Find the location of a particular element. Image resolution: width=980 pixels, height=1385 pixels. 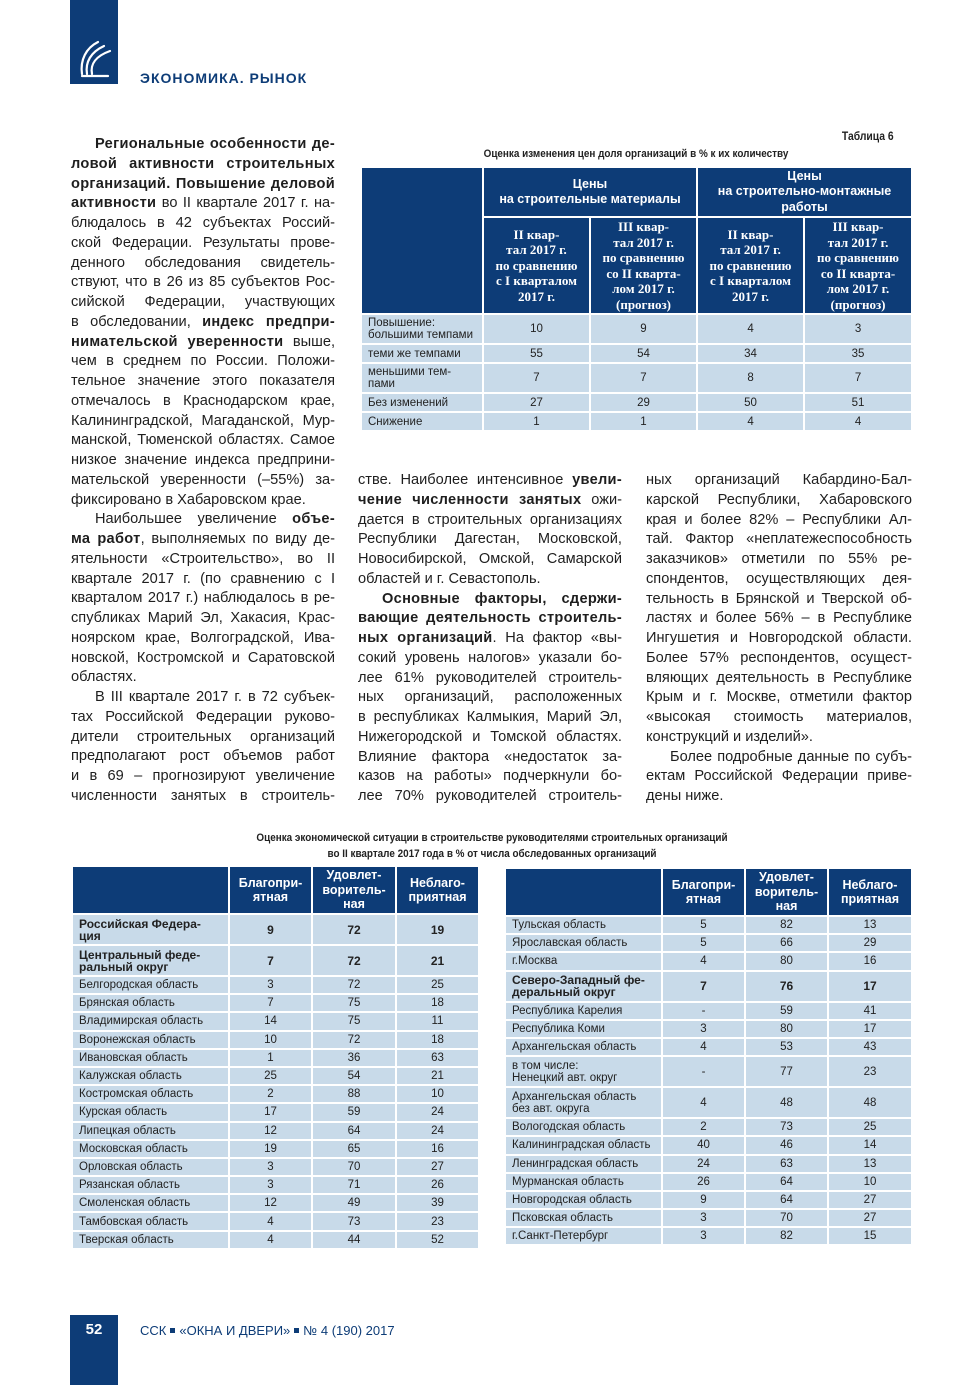

text-run: , выполняемых по виду де- is located at coordinates (237, 539).